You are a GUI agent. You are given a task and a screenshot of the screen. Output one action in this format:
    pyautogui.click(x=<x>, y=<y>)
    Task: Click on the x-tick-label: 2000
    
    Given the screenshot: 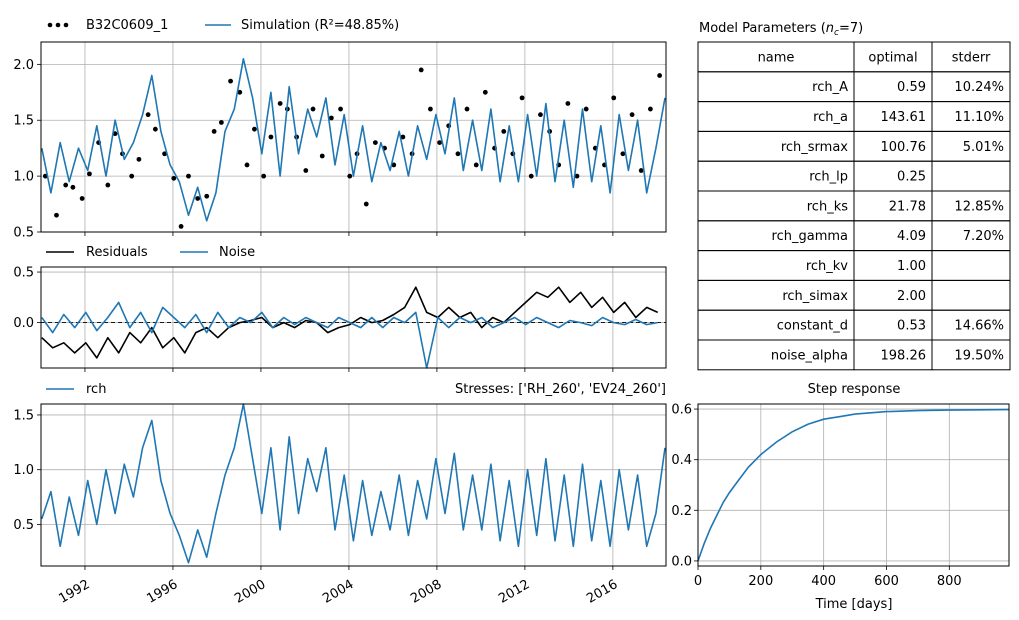 What is the action you would take?
    pyautogui.click(x=250, y=592)
    